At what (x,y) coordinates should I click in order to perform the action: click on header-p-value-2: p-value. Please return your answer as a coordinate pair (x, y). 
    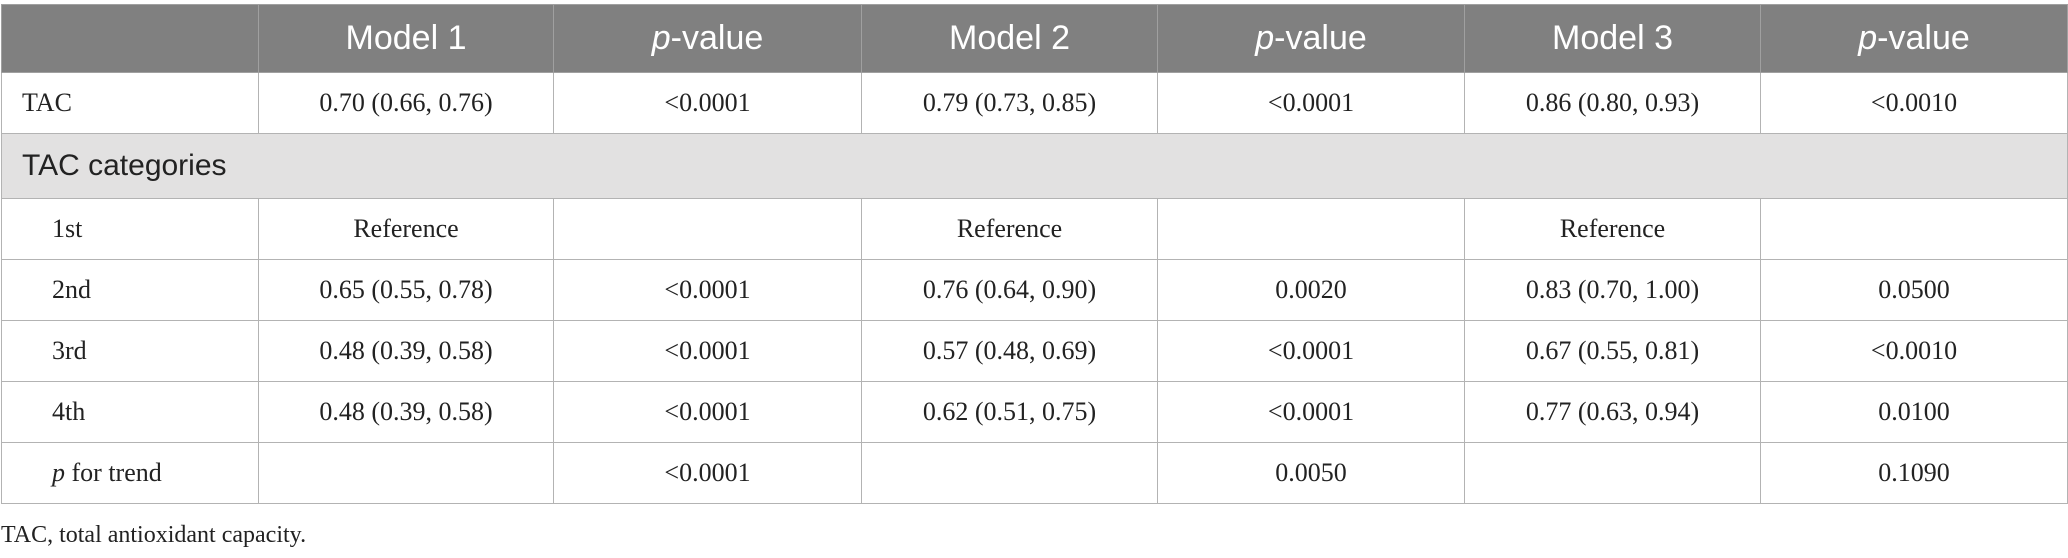
    Looking at the image, I should click on (1311, 38).